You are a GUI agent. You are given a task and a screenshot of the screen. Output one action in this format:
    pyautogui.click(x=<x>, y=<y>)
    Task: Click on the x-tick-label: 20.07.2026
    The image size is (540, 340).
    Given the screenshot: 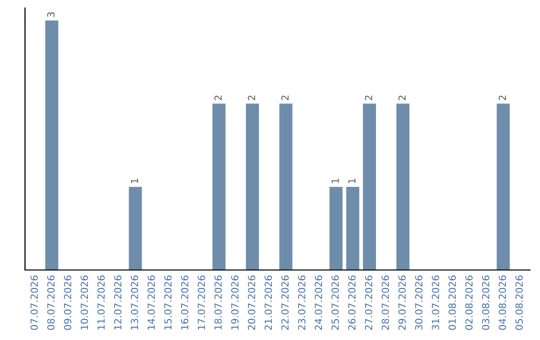 What is the action you would take?
    pyautogui.click(x=252, y=302)
    